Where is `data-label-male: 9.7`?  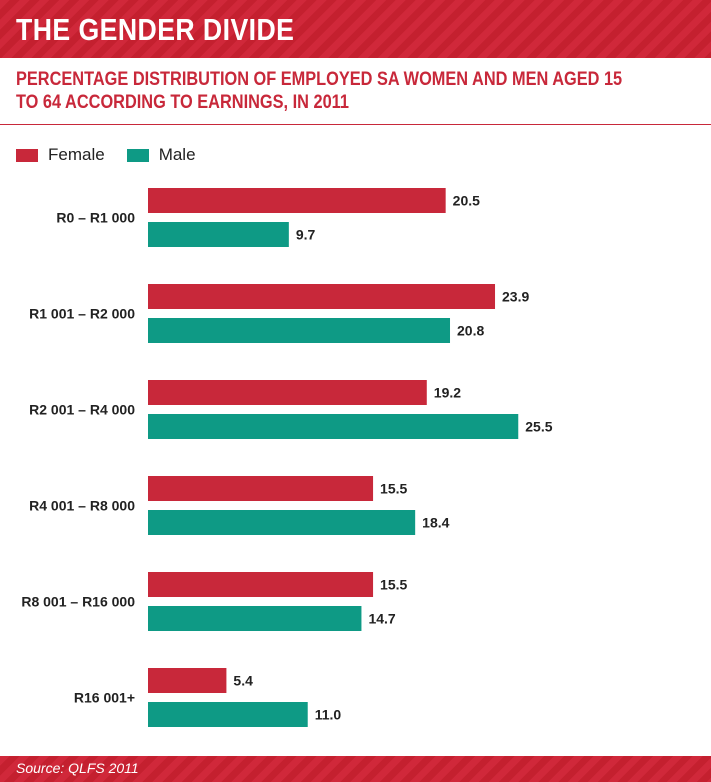
data-label-male: 9.7 is located at coordinates (306, 235).